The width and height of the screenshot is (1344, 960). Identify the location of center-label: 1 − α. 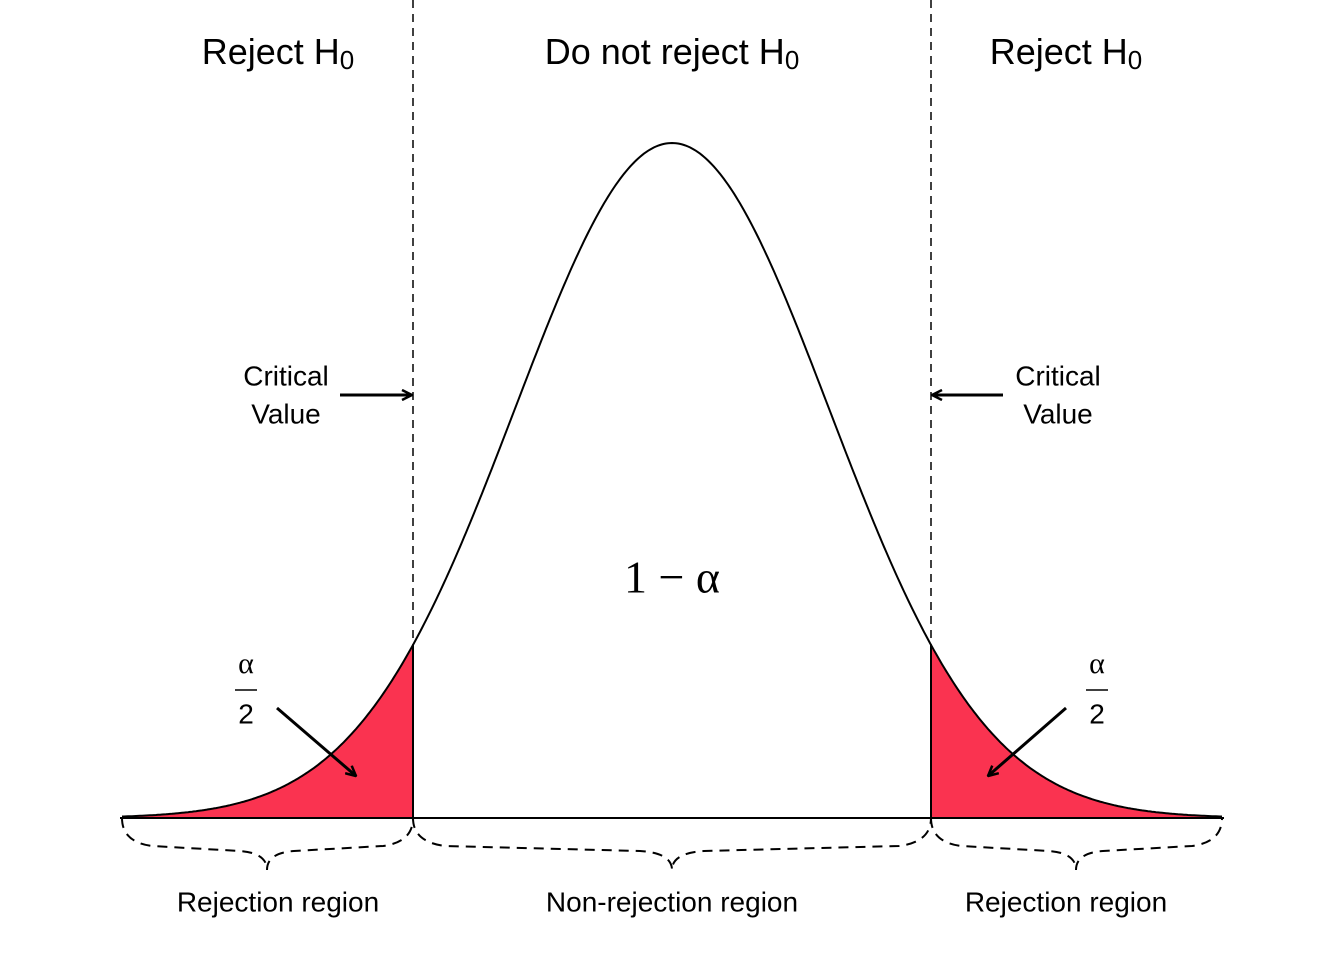
(672, 577).